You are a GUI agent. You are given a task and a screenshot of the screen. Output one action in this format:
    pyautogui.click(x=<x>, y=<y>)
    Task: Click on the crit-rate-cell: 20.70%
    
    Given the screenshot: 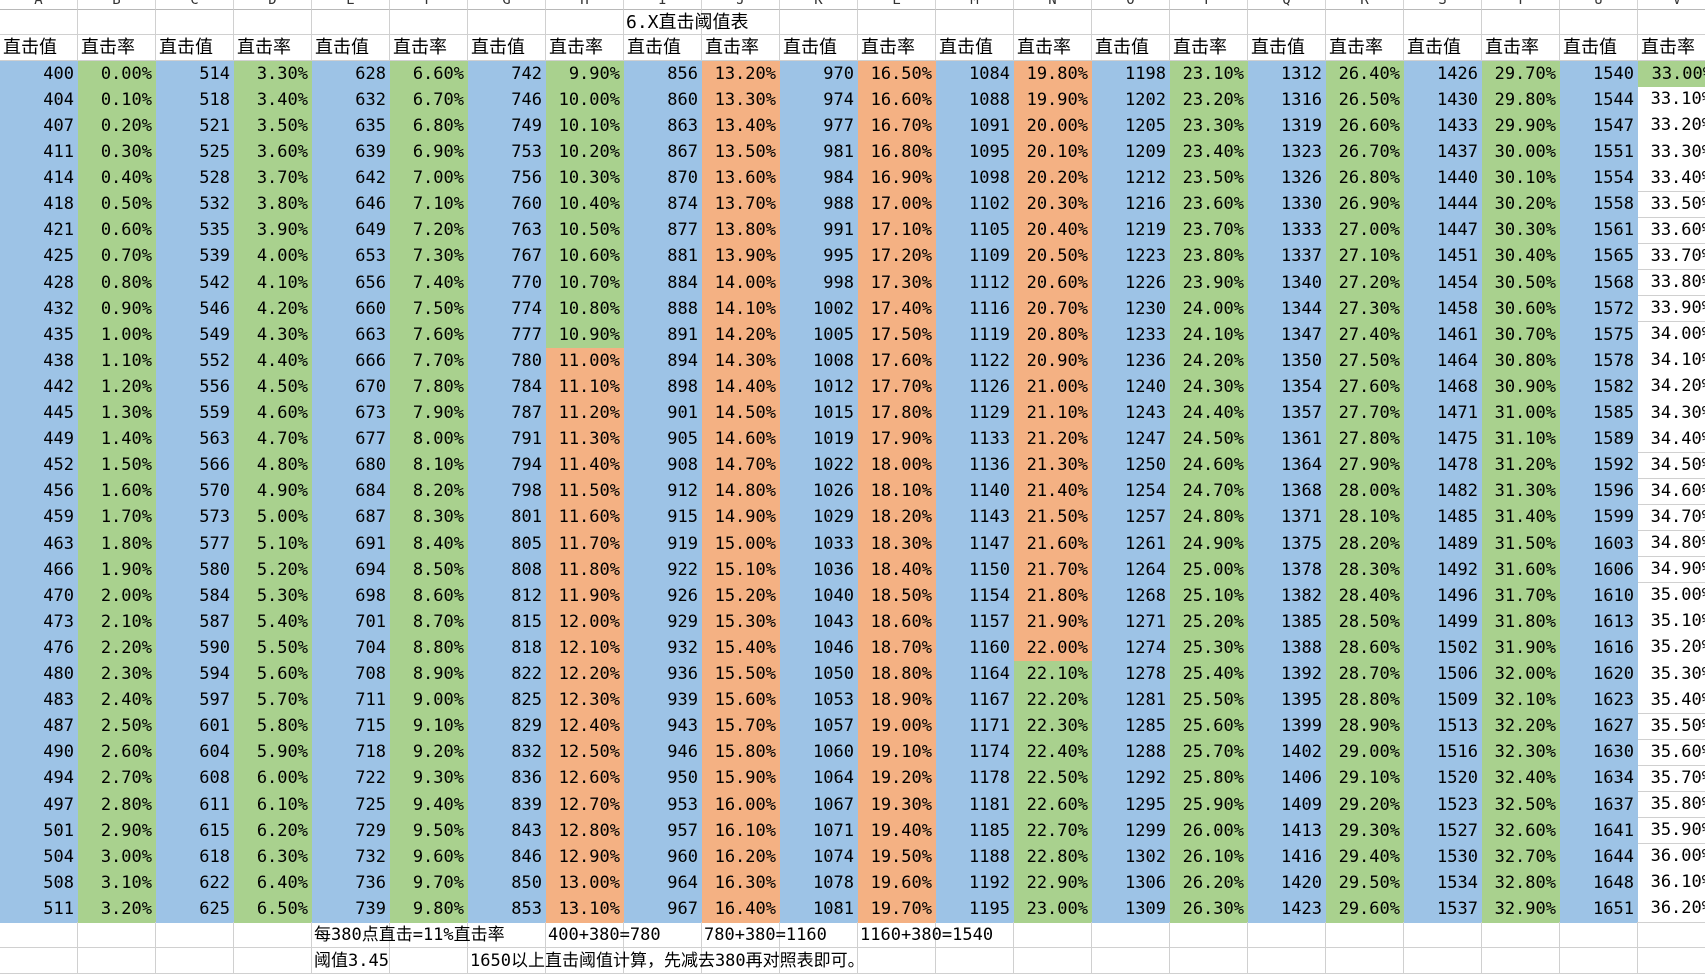 What is the action you would take?
    pyautogui.click(x=1053, y=309)
    